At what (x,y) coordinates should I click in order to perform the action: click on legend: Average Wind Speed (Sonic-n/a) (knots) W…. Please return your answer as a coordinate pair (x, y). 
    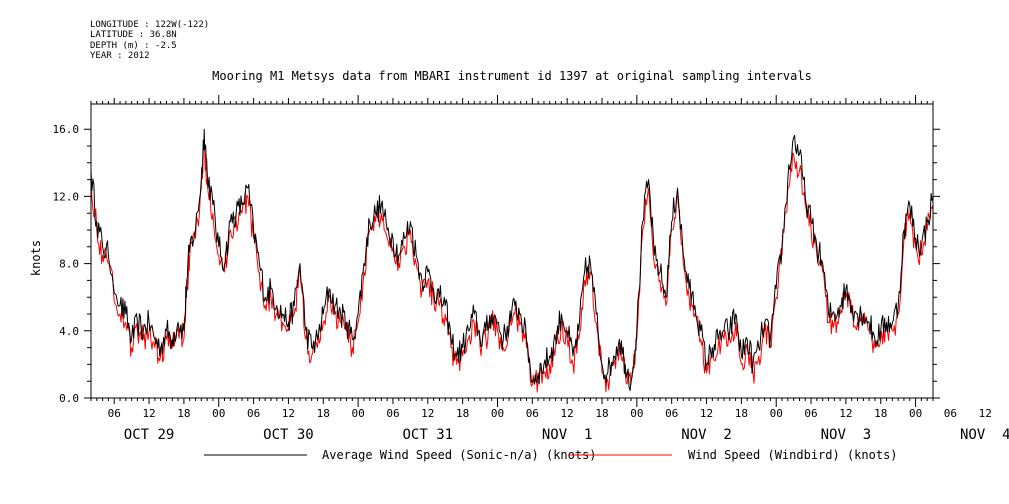
    Looking at the image, I should click on (551, 455).